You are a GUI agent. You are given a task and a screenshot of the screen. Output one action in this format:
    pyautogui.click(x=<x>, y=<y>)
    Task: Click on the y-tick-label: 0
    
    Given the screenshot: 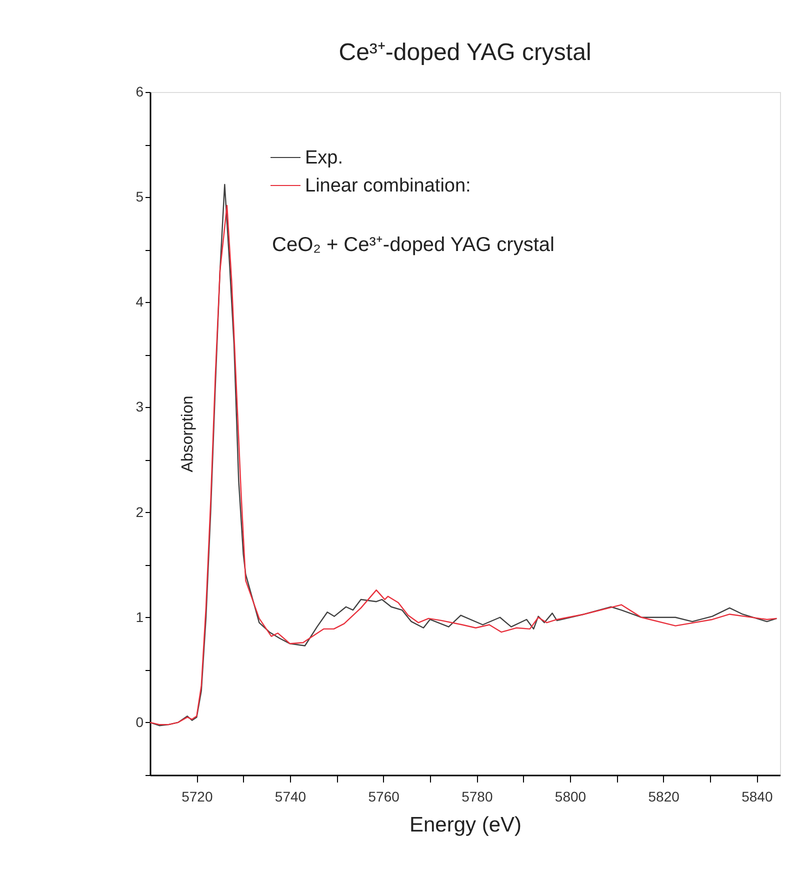 What is the action you would take?
    pyautogui.click(x=140, y=722)
    